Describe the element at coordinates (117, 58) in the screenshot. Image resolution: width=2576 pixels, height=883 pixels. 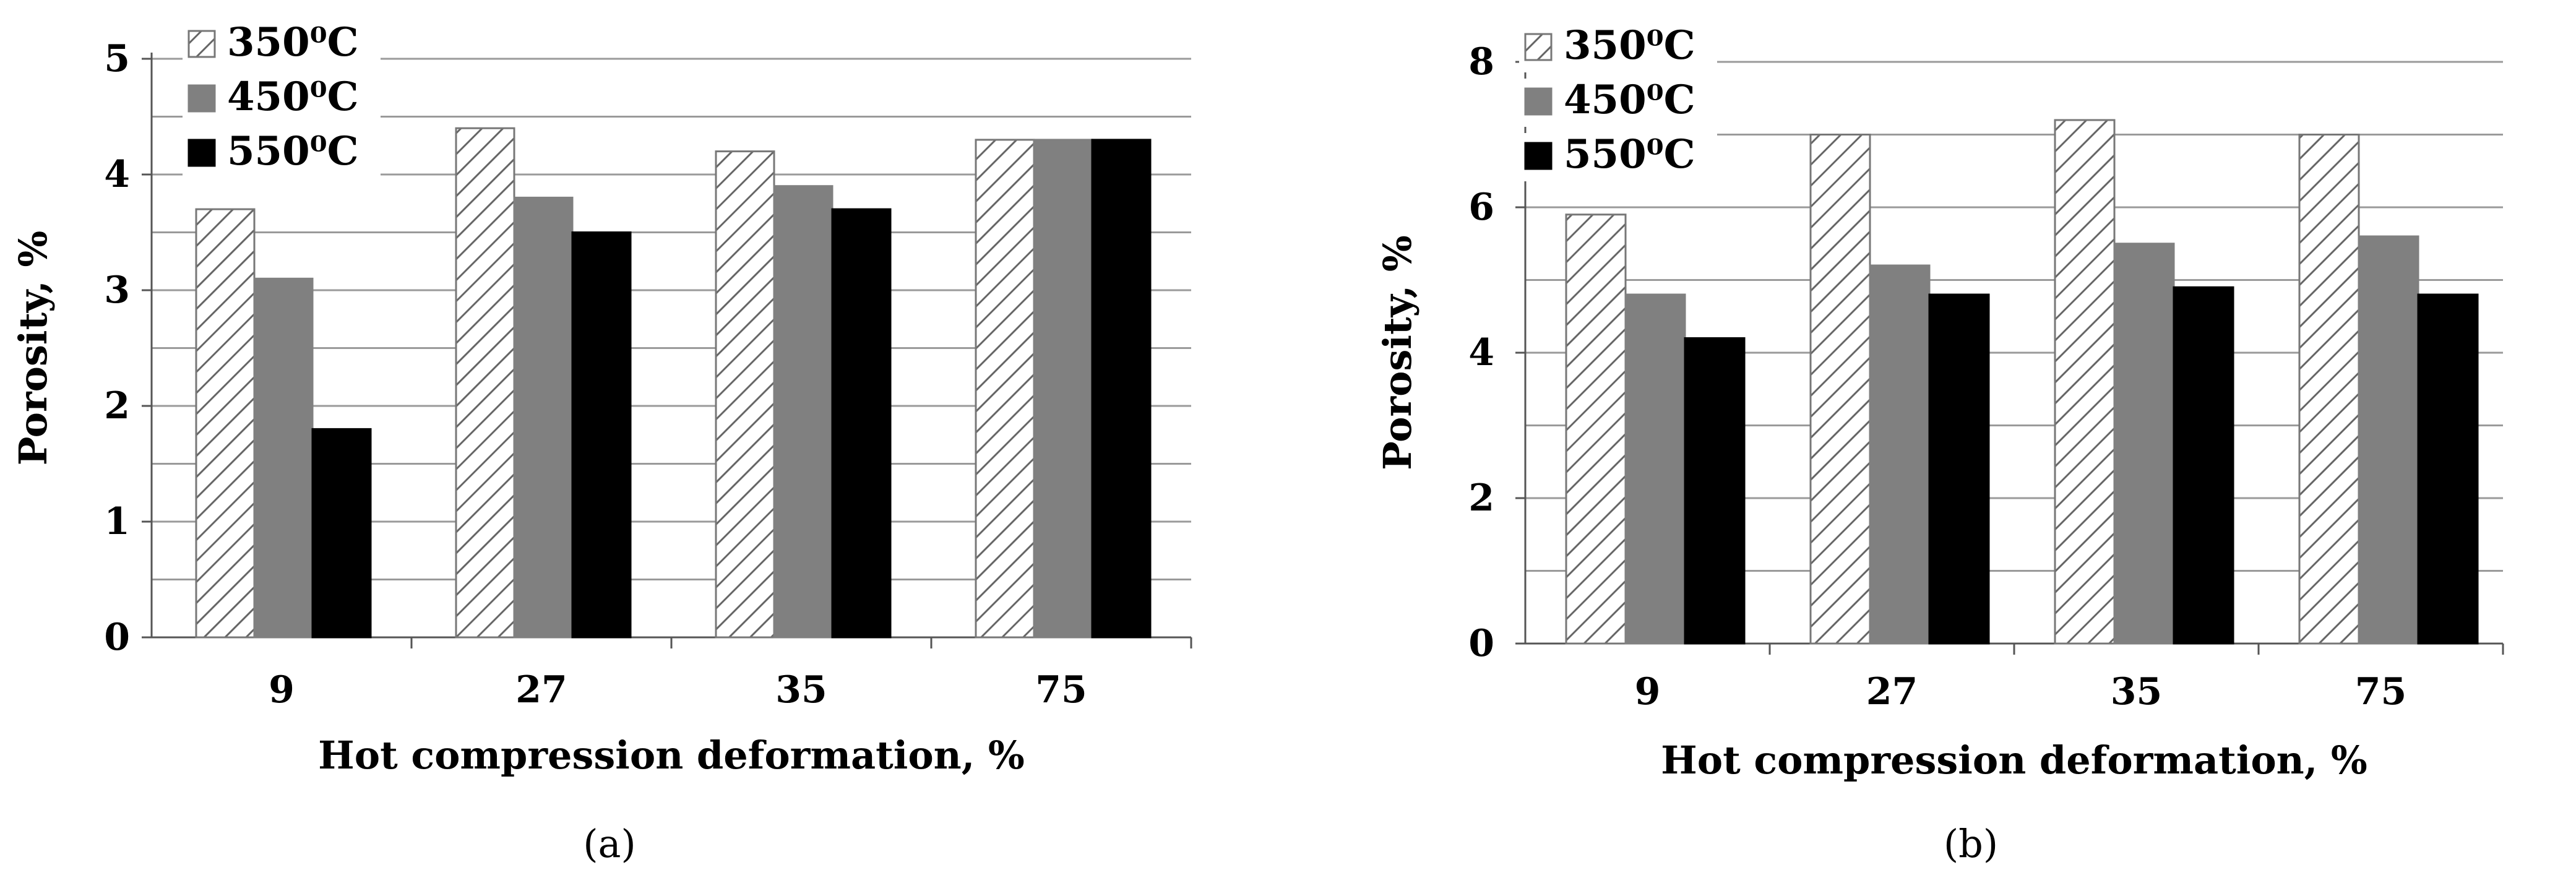
I see `y-tick-label: 5` at that location.